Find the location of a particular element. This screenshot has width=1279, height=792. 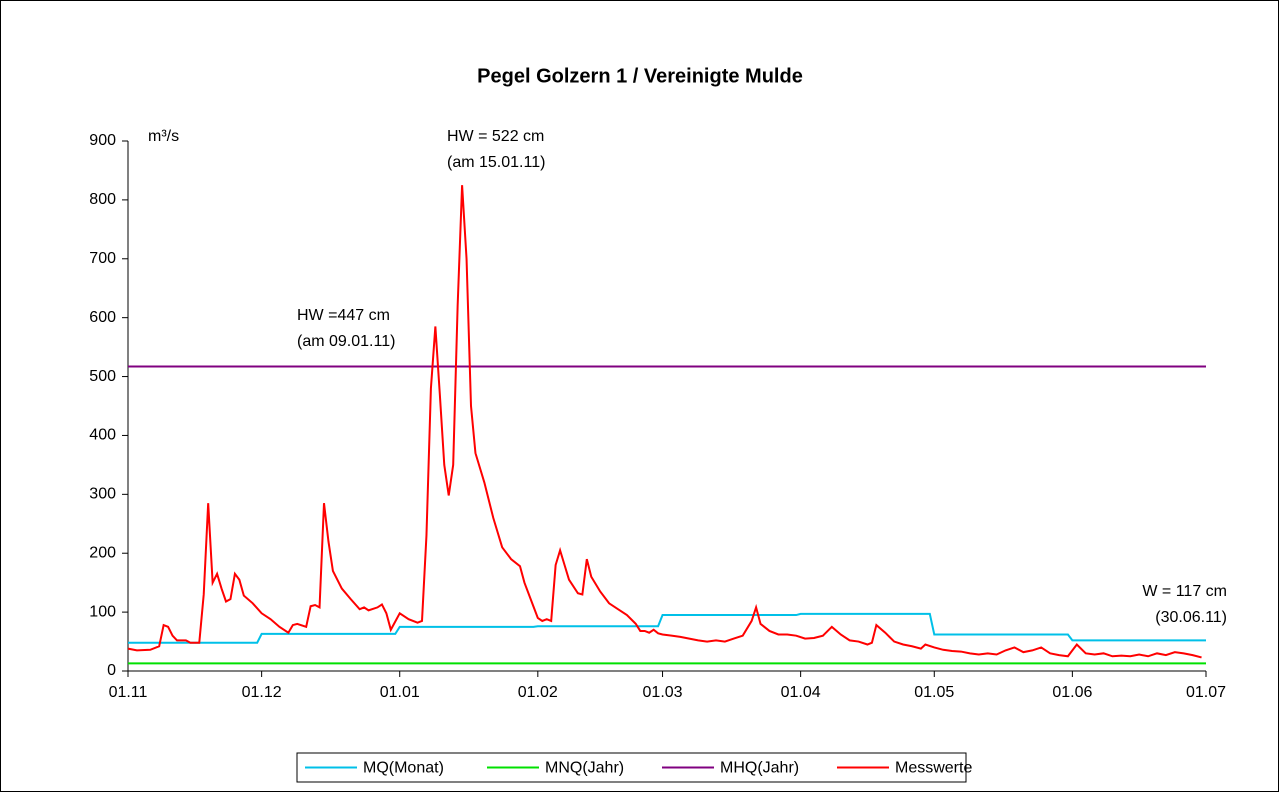

annotation: (am 09.01.11) is located at coordinates (346, 341).